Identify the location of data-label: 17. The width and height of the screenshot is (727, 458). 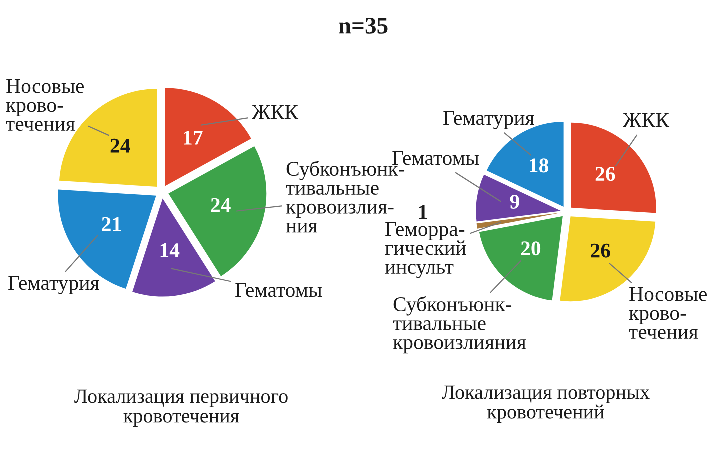
(193, 137).